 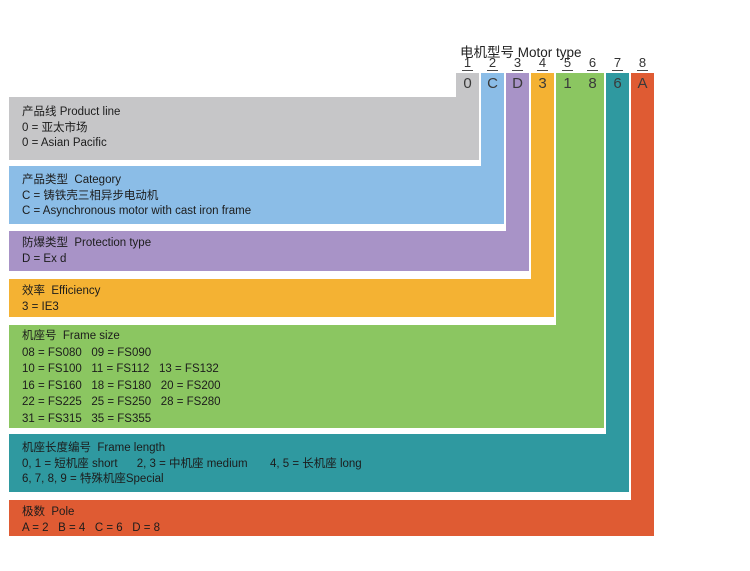 I want to click on position-number-7: 7, so click(x=617, y=63).